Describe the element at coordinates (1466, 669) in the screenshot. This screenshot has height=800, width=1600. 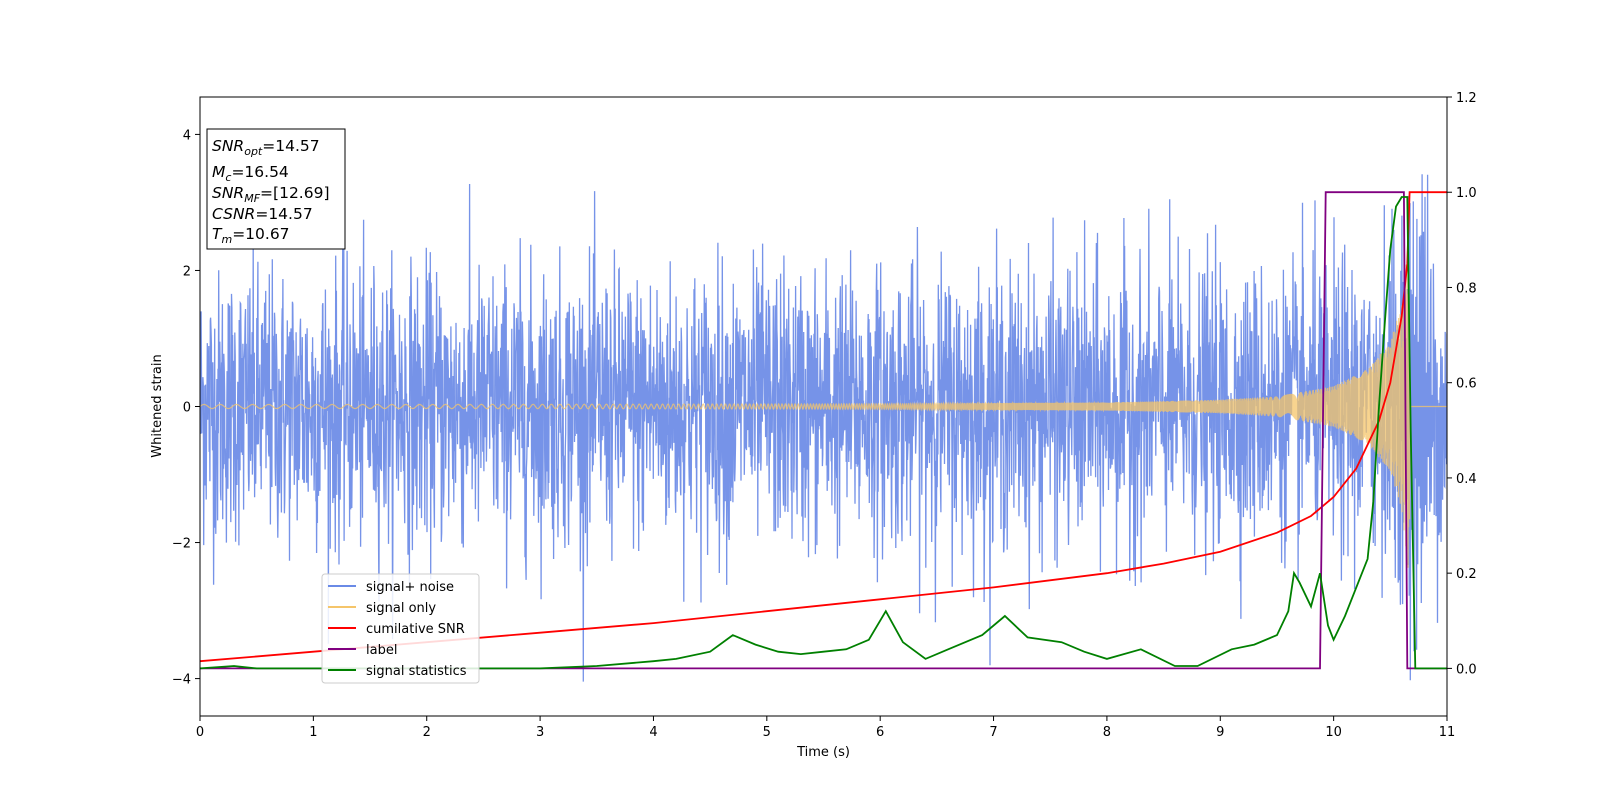
I see `y-tick-label-right: 0.0` at that location.